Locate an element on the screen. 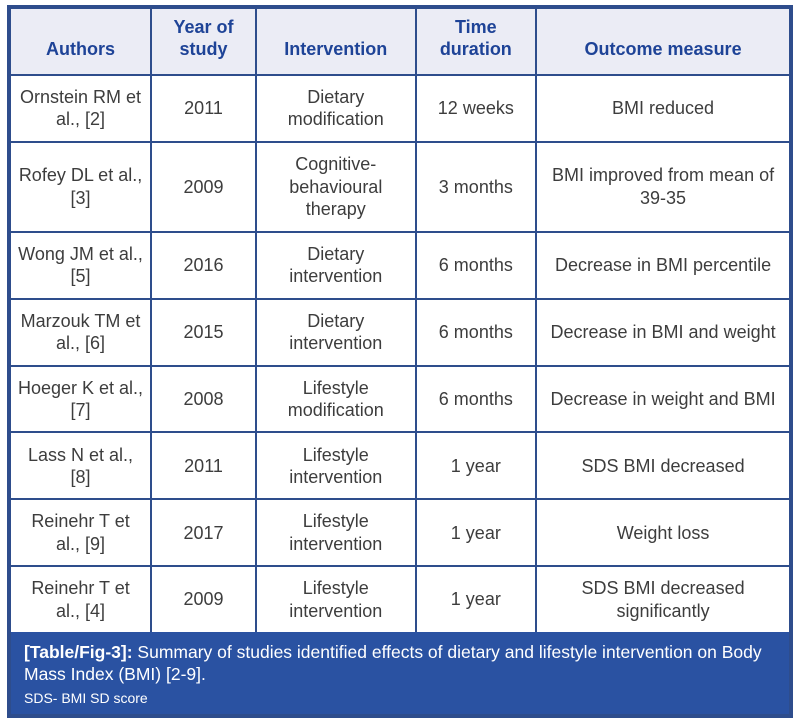  cell-duration: 3 months is located at coordinates (476, 186).